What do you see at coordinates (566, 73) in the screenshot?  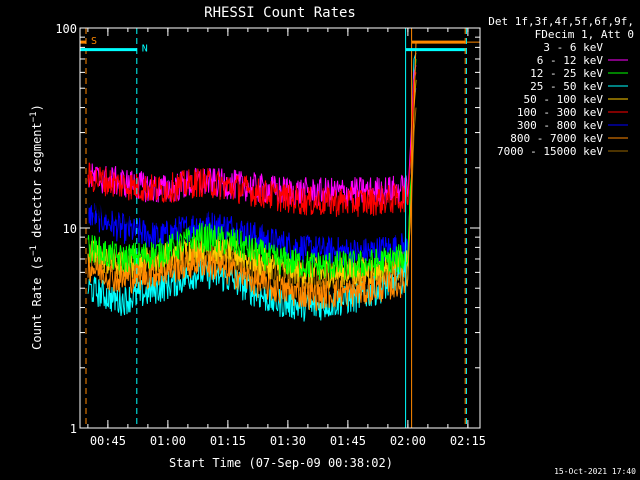 I see `legend-label: 12 - 25 keV` at bounding box center [566, 73].